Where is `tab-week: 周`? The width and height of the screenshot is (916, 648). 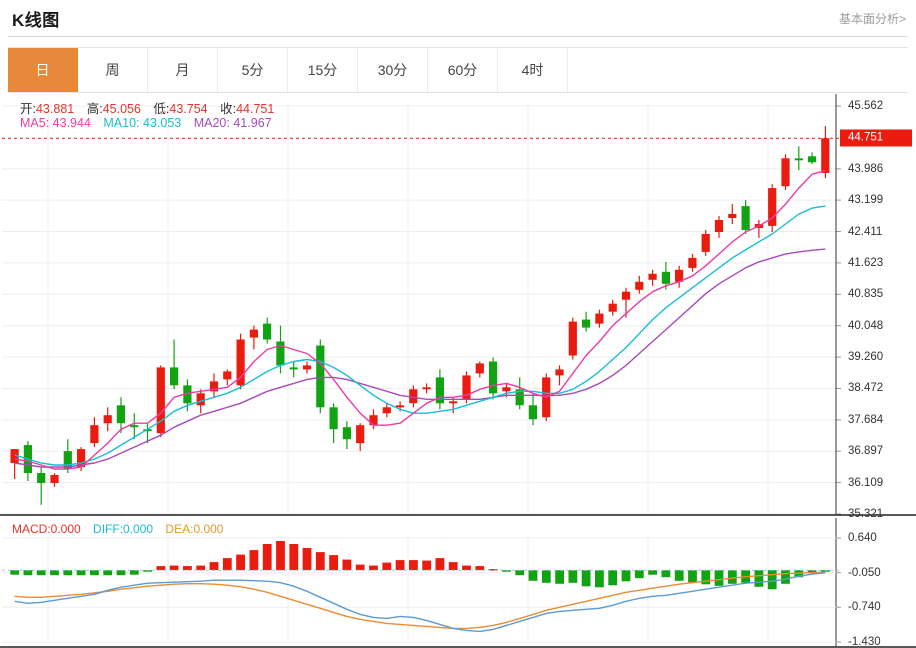
tab-week: 周 is located at coordinates (113, 70).